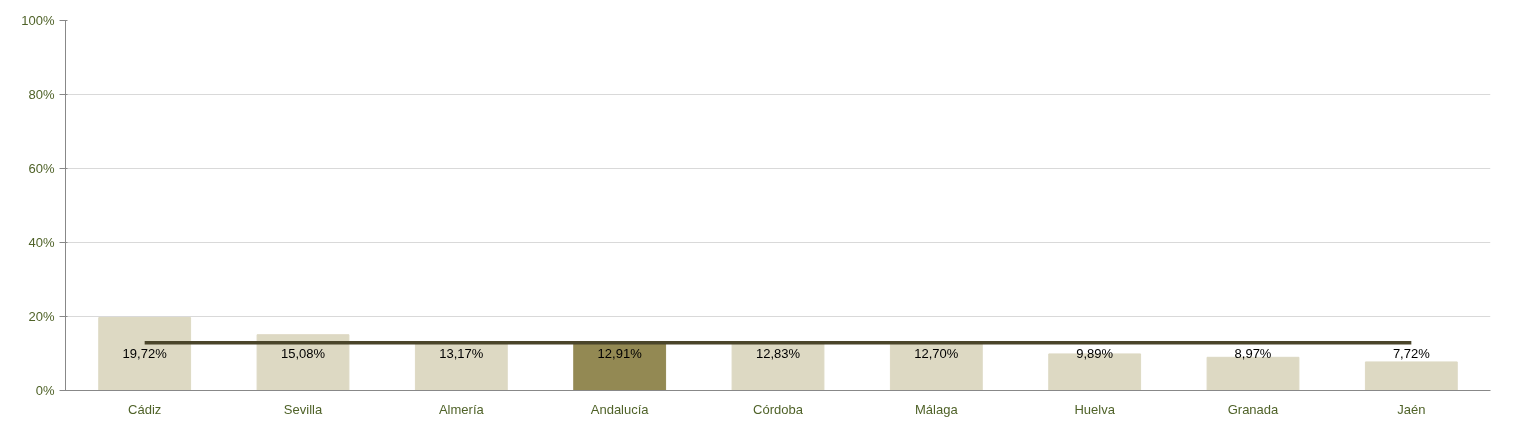 This screenshot has height=429, width=1526. Describe the element at coordinates (41, 168) in the screenshot. I see `y-tick-label: 60%` at that location.